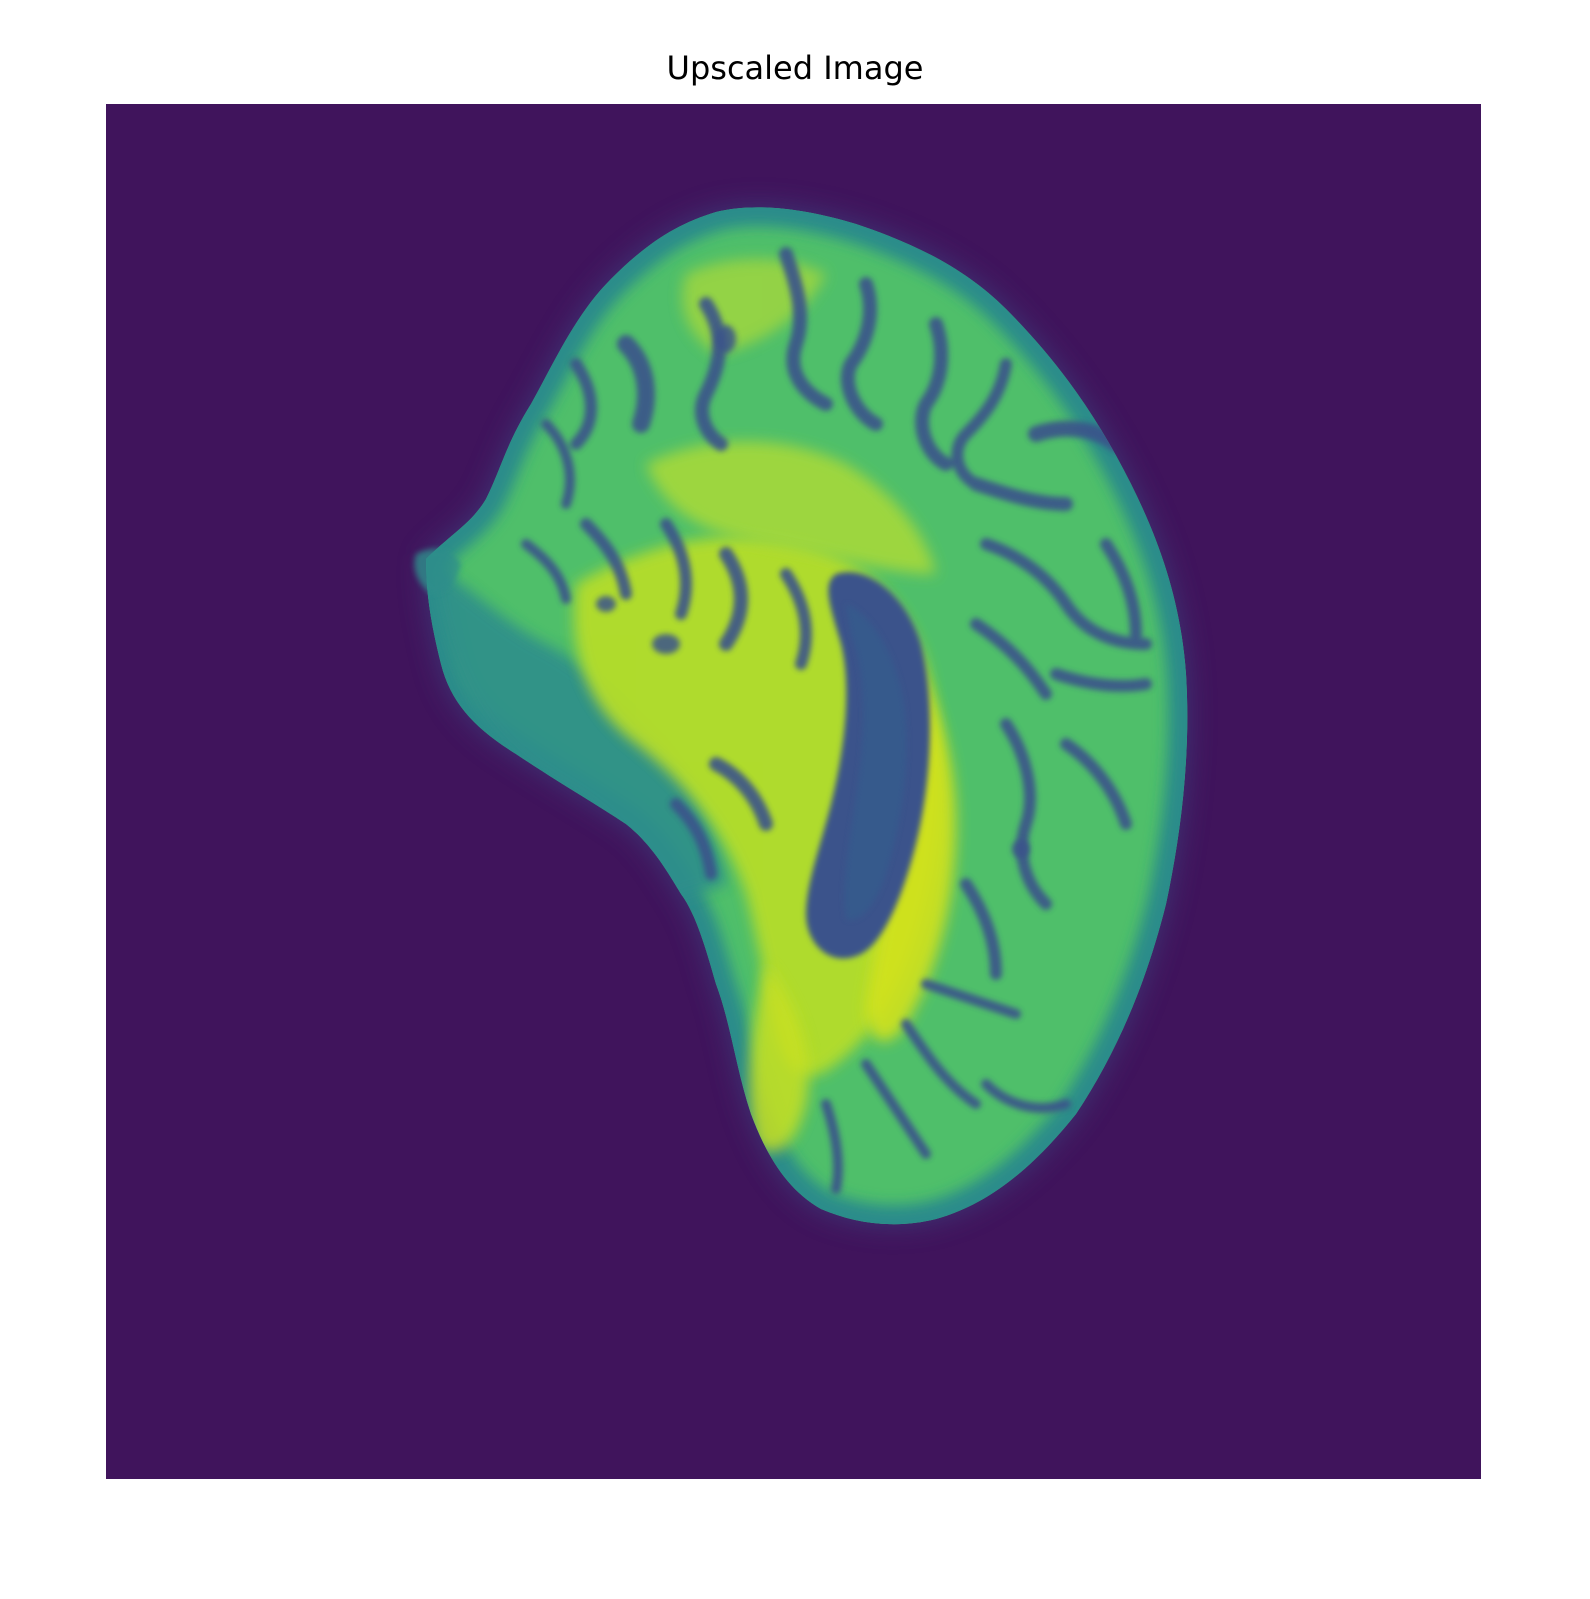  I want to click on figure-title: Upscaled Image, so click(795, 68).